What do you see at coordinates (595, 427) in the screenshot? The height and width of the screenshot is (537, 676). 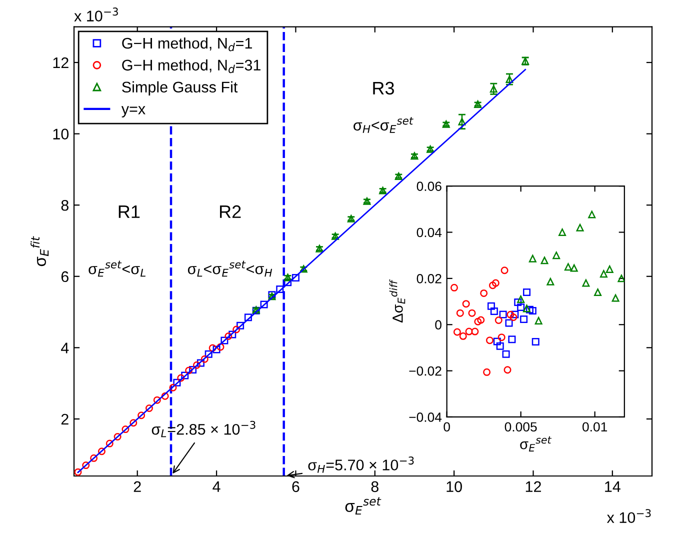 I see `x-tick-label: 0.01` at bounding box center [595, 427].